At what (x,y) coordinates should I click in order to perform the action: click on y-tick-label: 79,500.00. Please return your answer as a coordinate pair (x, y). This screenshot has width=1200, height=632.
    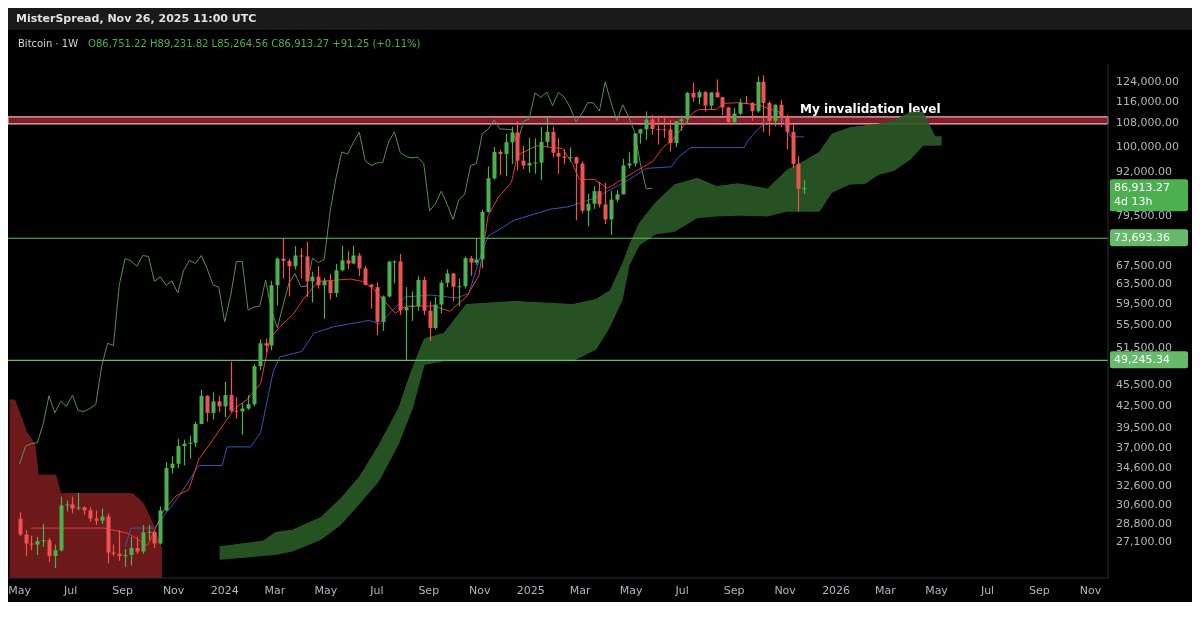
    Looking at the image, I should click on (1144, 216).